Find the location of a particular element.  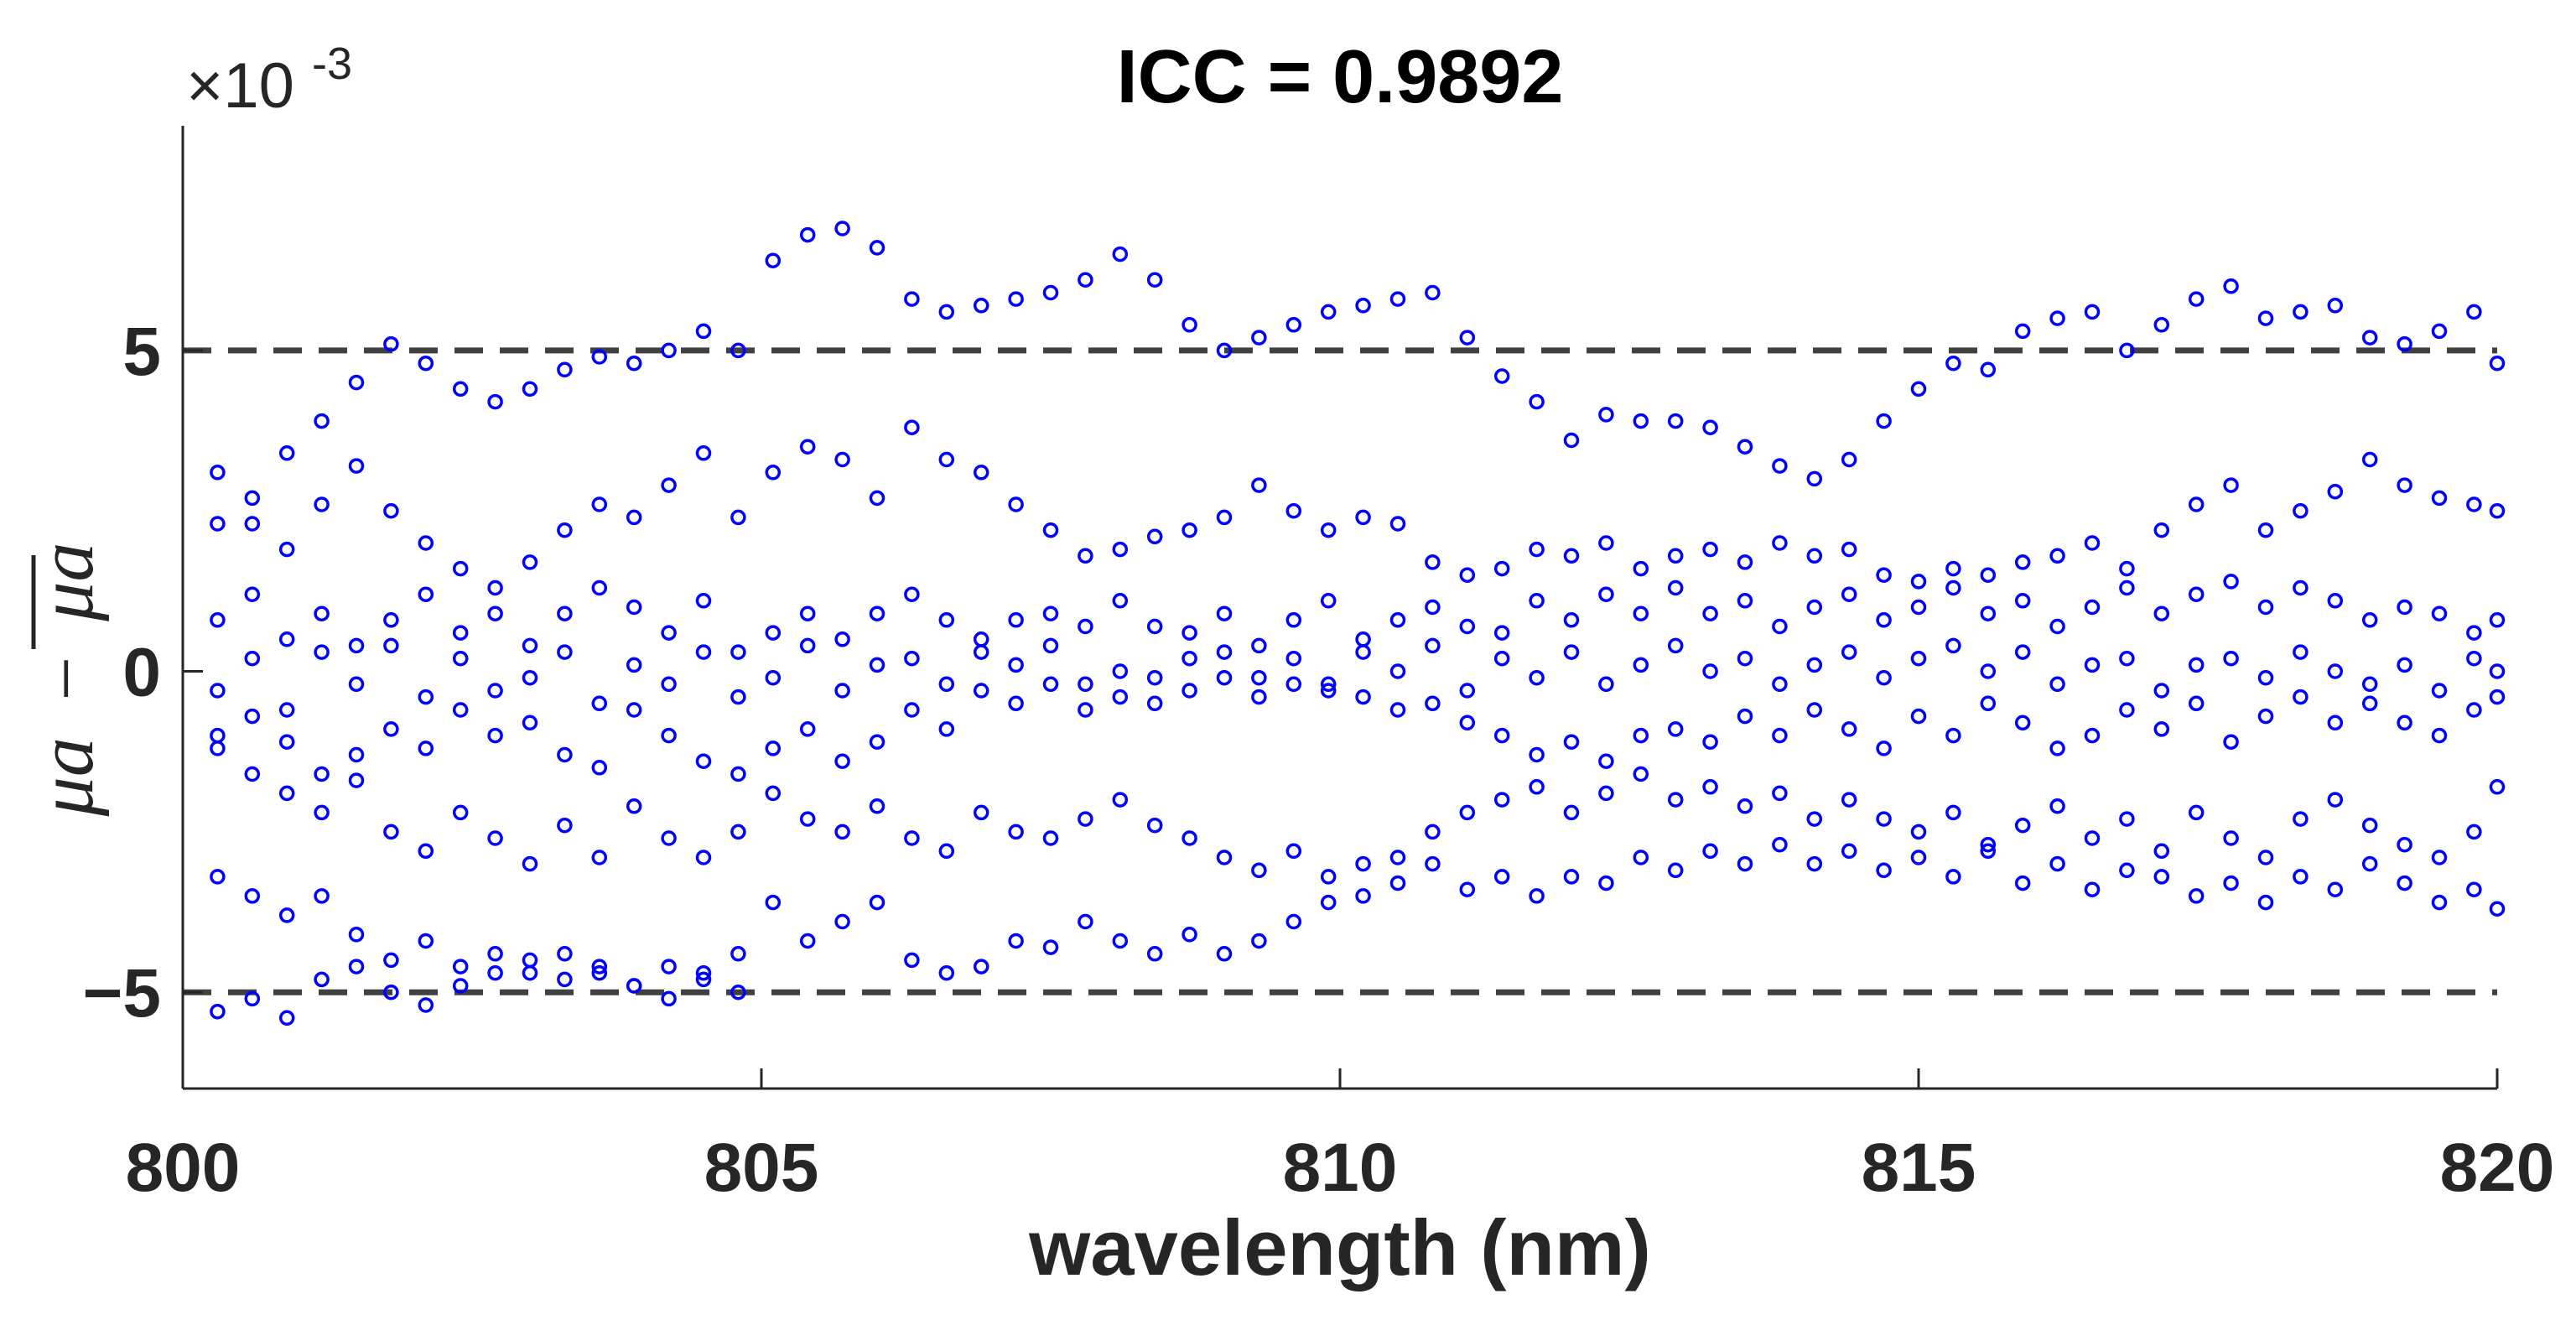

y-axis-label: μa − μa is located at coordinates (66, 680).